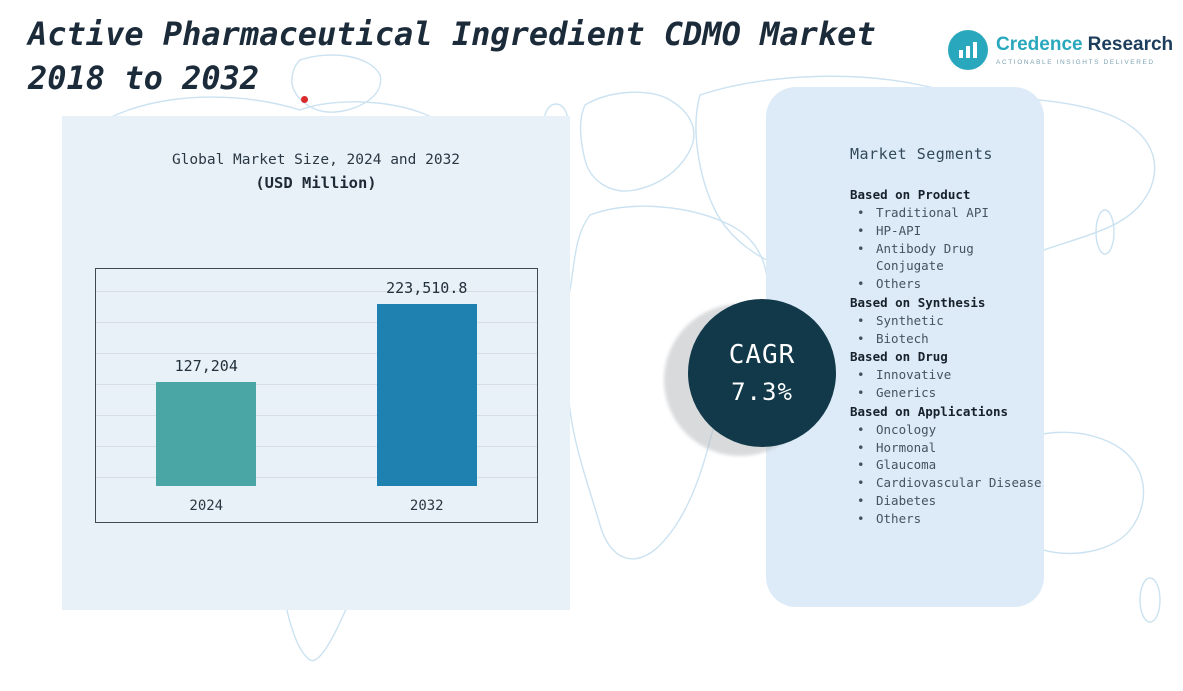  I want to click on bars-area: 127,204 223,510.8, so click(316, 380).